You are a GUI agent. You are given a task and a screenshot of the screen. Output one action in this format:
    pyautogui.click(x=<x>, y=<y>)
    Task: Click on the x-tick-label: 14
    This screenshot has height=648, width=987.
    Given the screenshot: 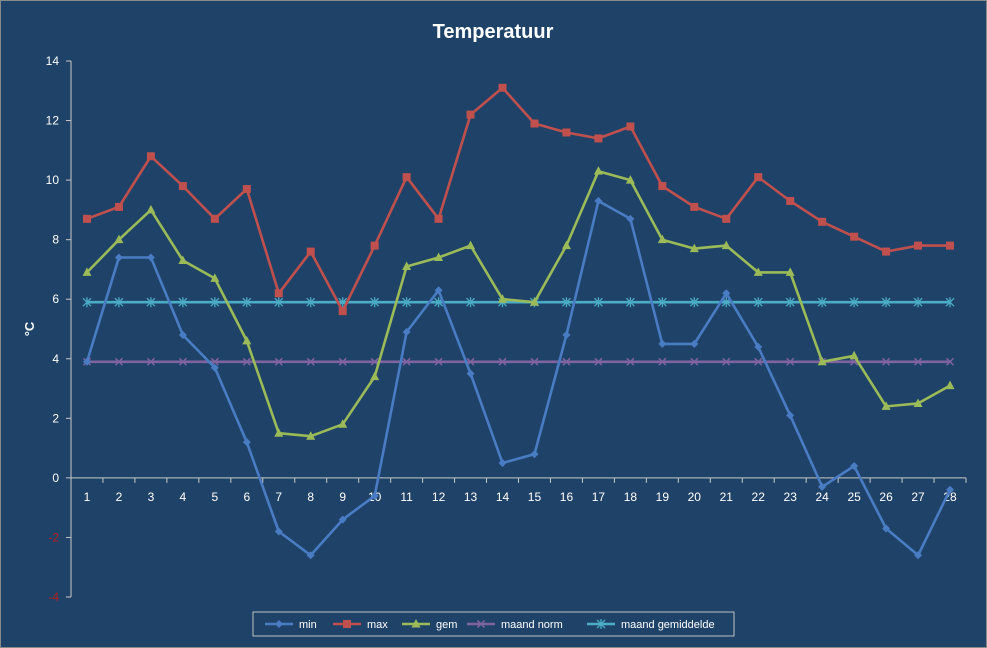 What is the action you would take?
    pyautogui.click(x=503, y=497)
    